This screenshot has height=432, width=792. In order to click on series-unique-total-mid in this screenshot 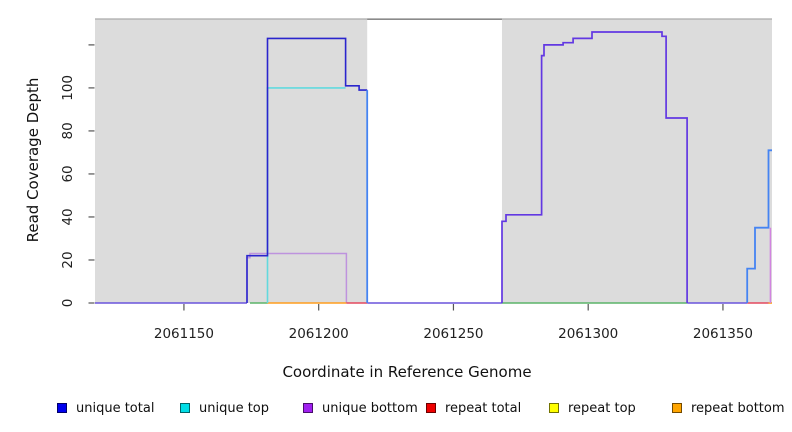, I will do `click(594, 167)`.